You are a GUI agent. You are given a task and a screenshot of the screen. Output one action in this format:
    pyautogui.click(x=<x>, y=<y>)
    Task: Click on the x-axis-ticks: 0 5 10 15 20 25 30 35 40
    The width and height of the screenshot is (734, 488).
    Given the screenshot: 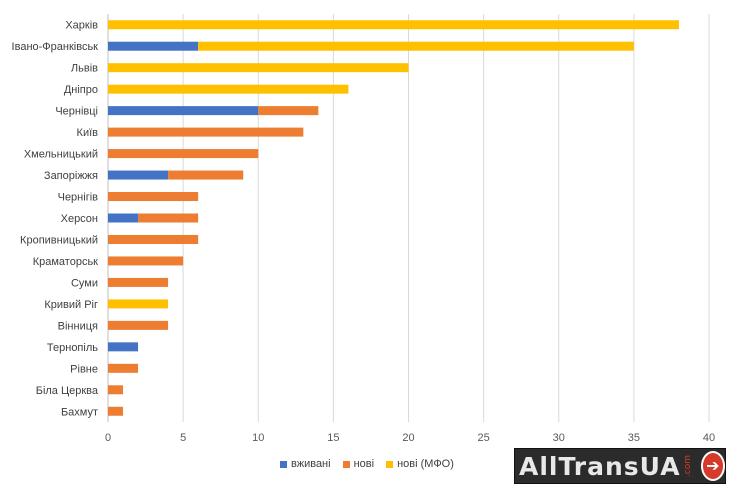 What is the action you would take?
    pyautogui.click(x=410, y=438)
    